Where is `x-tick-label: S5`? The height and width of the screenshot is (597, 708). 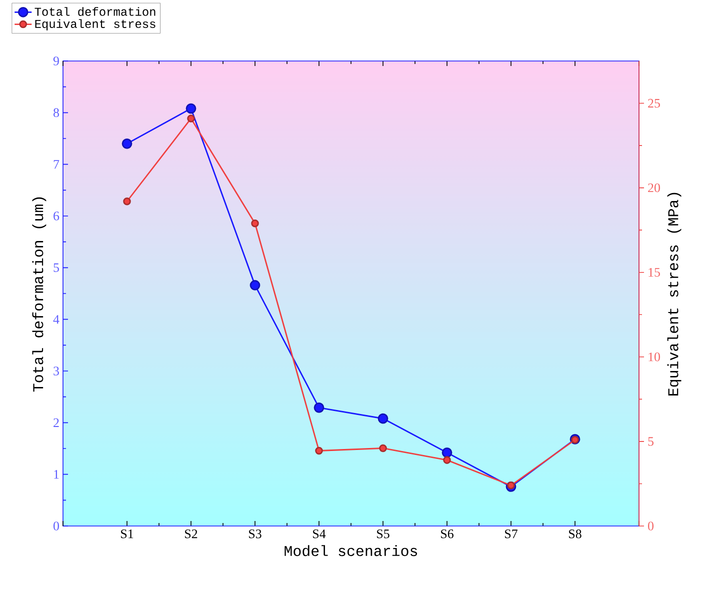 x-tick-label: S5 is located at coordinates (383, 534).